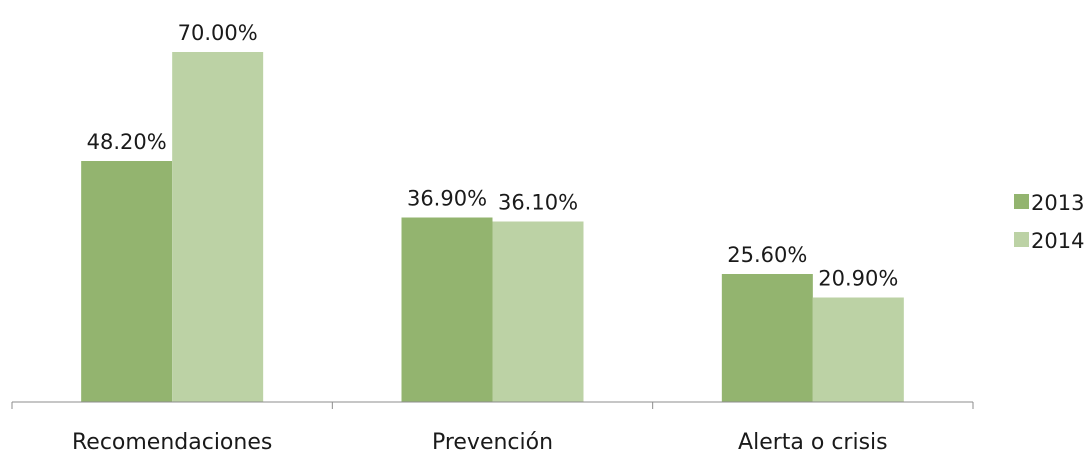 Image resolution: width=1088 pixels, height=458 pixels. I want to click on category-label-0: Recomendaciones, so click(172, 442).